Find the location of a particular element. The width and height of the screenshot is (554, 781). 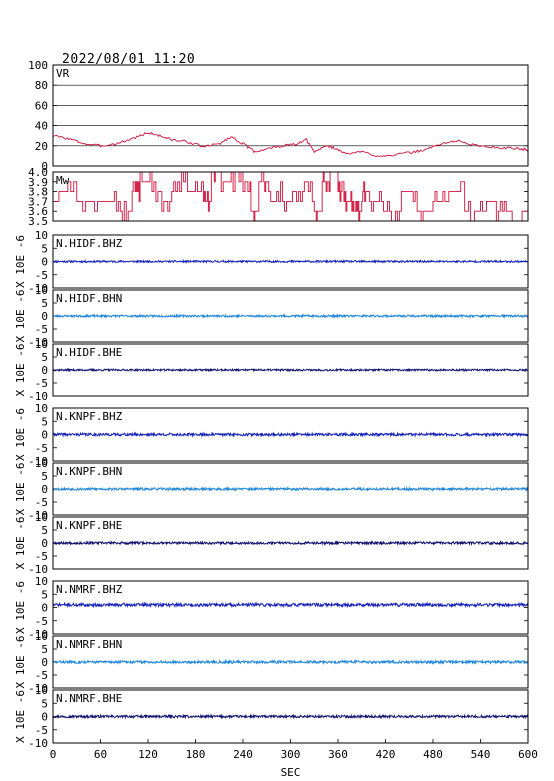

y-tick-label: 3.8 is located at coordinates (38, 192).